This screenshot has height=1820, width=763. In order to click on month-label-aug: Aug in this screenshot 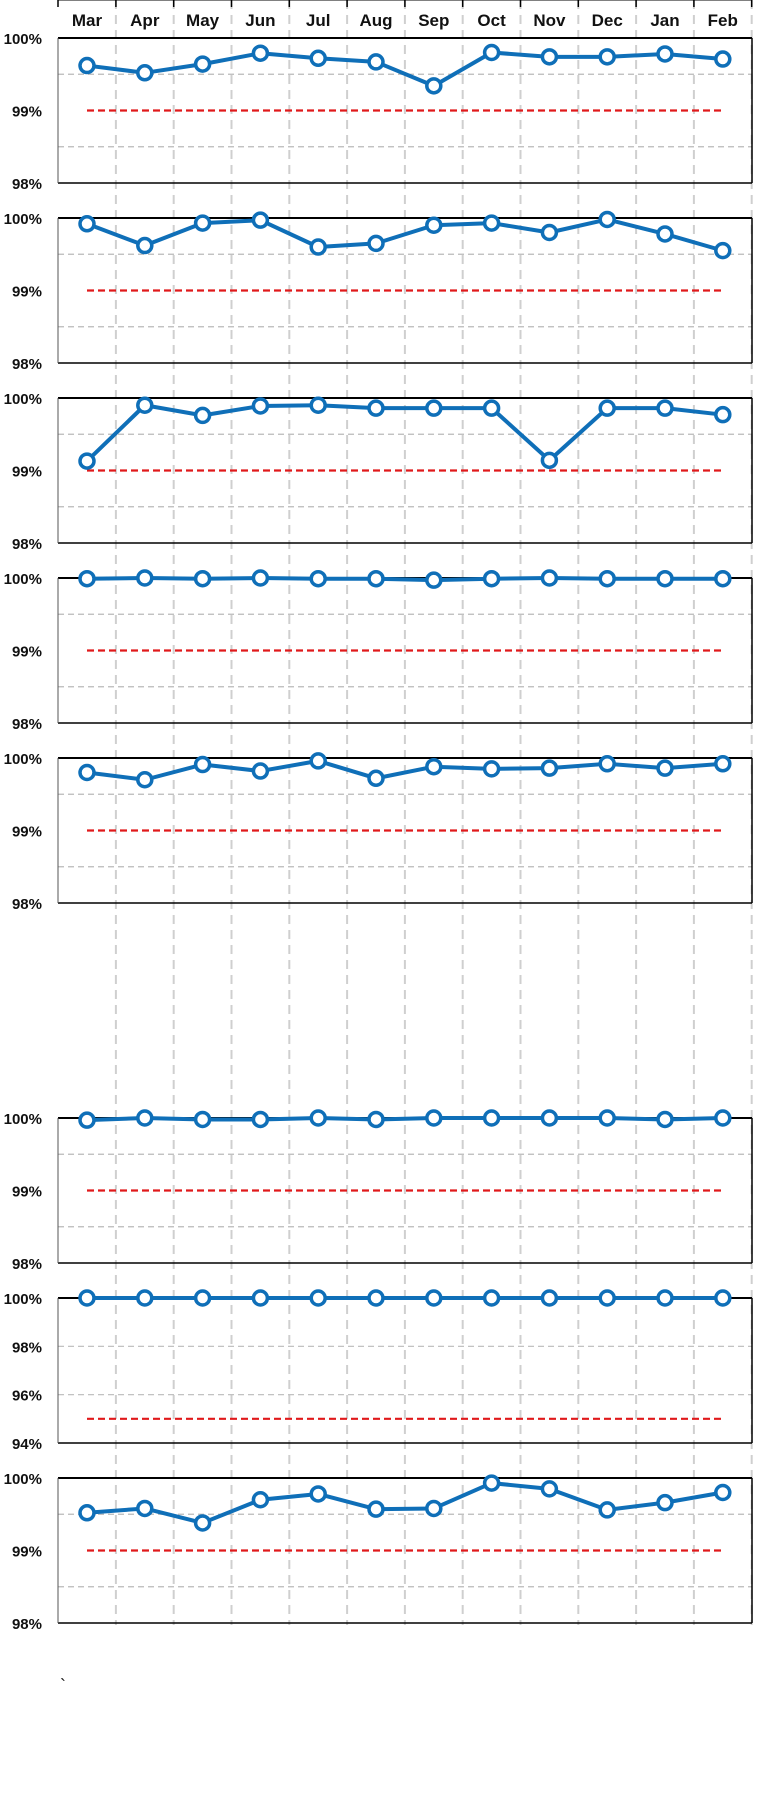, I will do `click(375, 20)`.